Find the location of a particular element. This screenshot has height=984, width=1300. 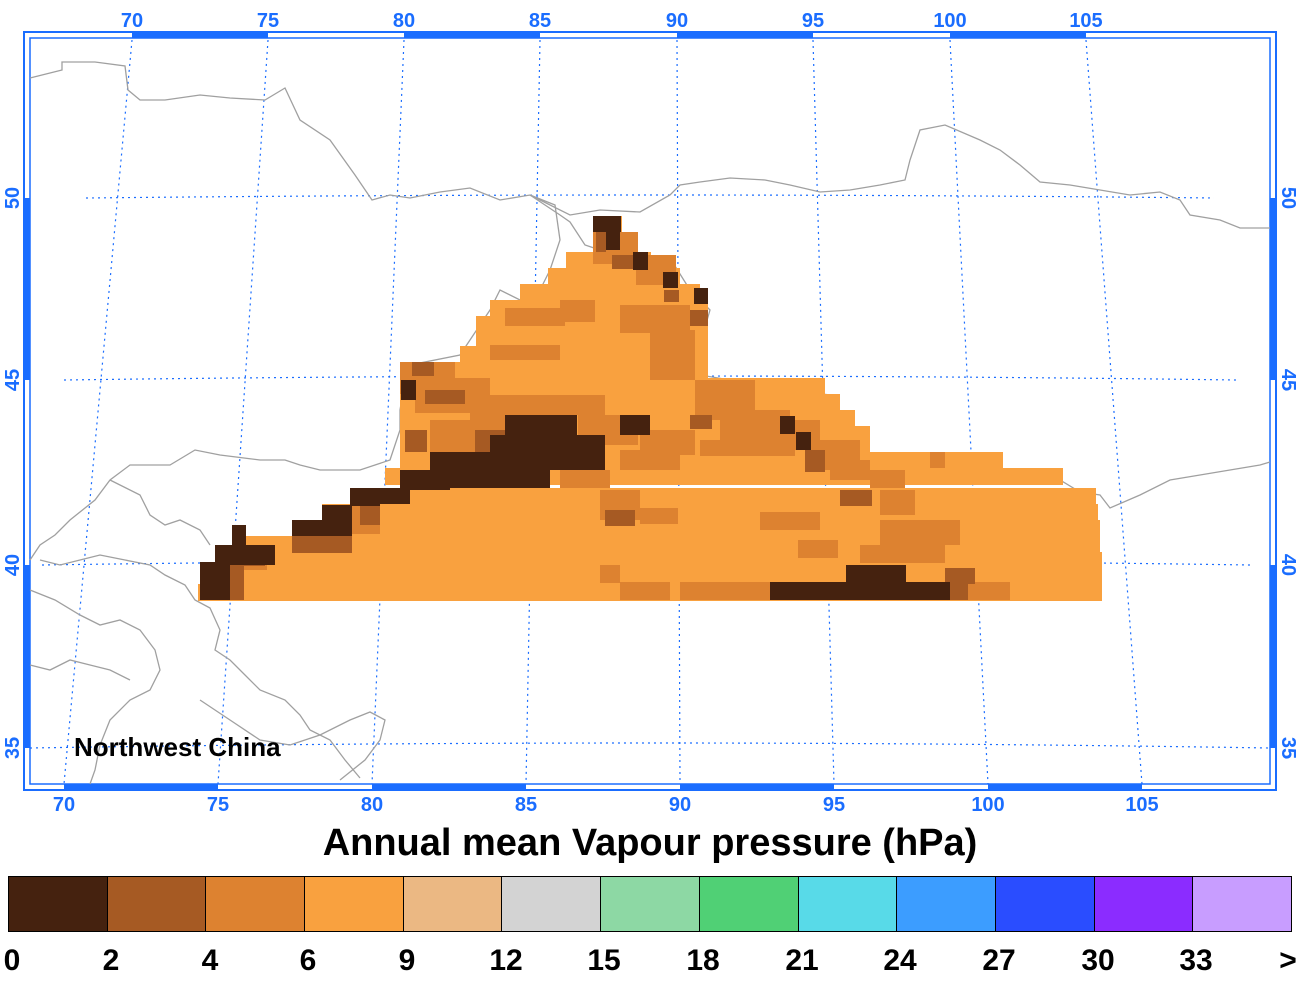

colorbar-label: 21 is located at coordinates (802, 960).